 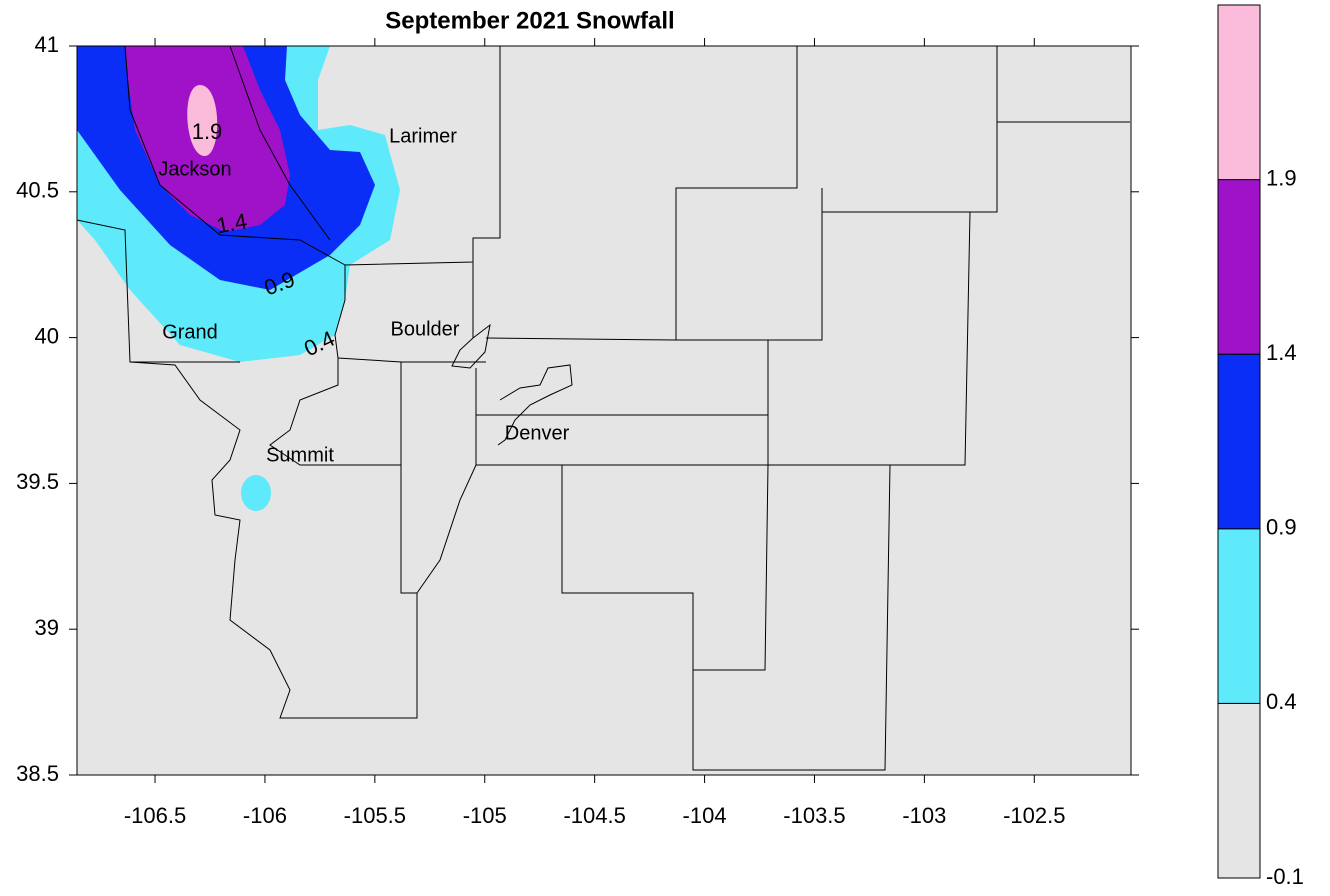 What do you see at coordinates (529, 20) in the screenshot?
I see `map-title: September 2021 Snowfall` at bounding box center [529, 20].